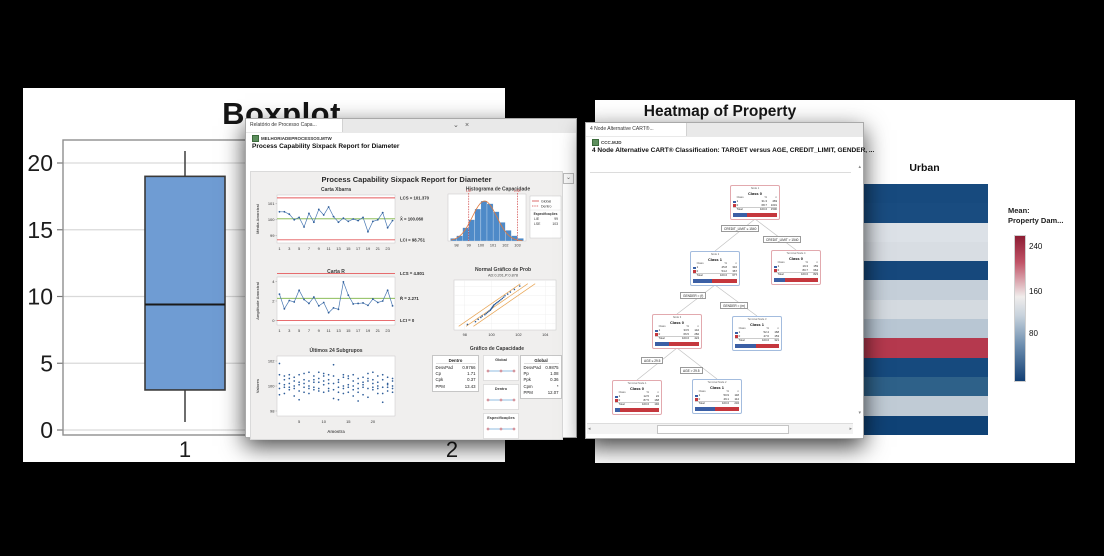 This screenshot has width=1104, height=556. Describe the element at coordinates (409, 298) in the screenshot. I see `svg-text: R̄ = 2.271` at that location.